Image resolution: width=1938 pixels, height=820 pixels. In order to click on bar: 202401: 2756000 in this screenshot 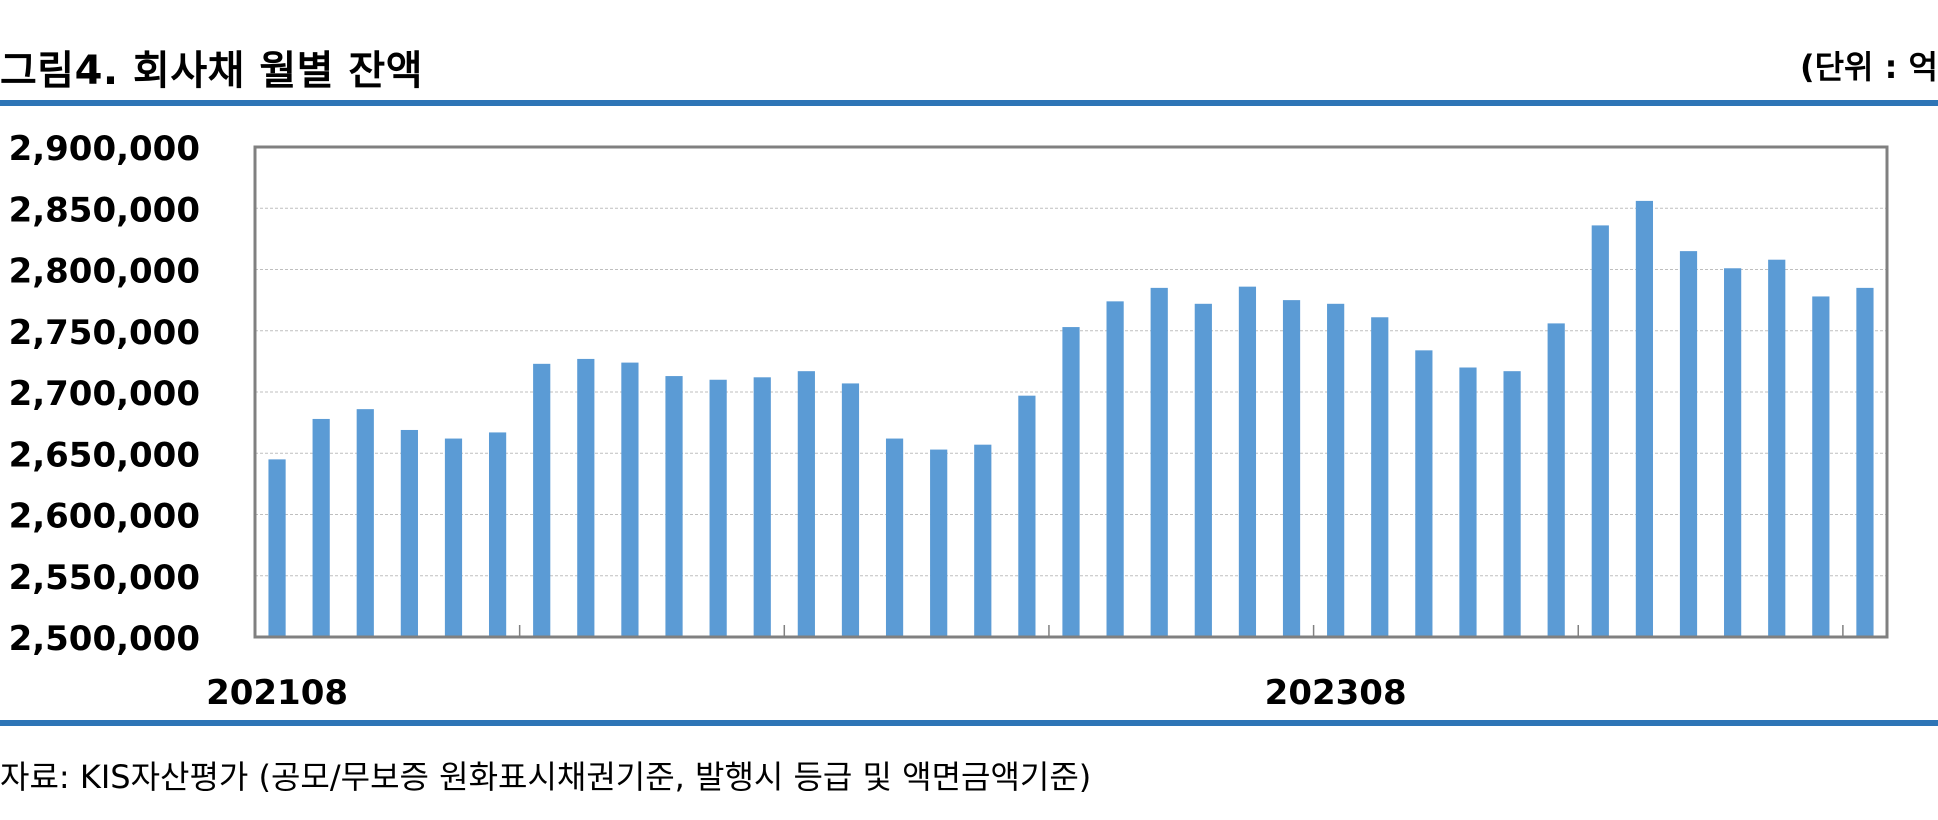, I will do `click(1556, 480)`.